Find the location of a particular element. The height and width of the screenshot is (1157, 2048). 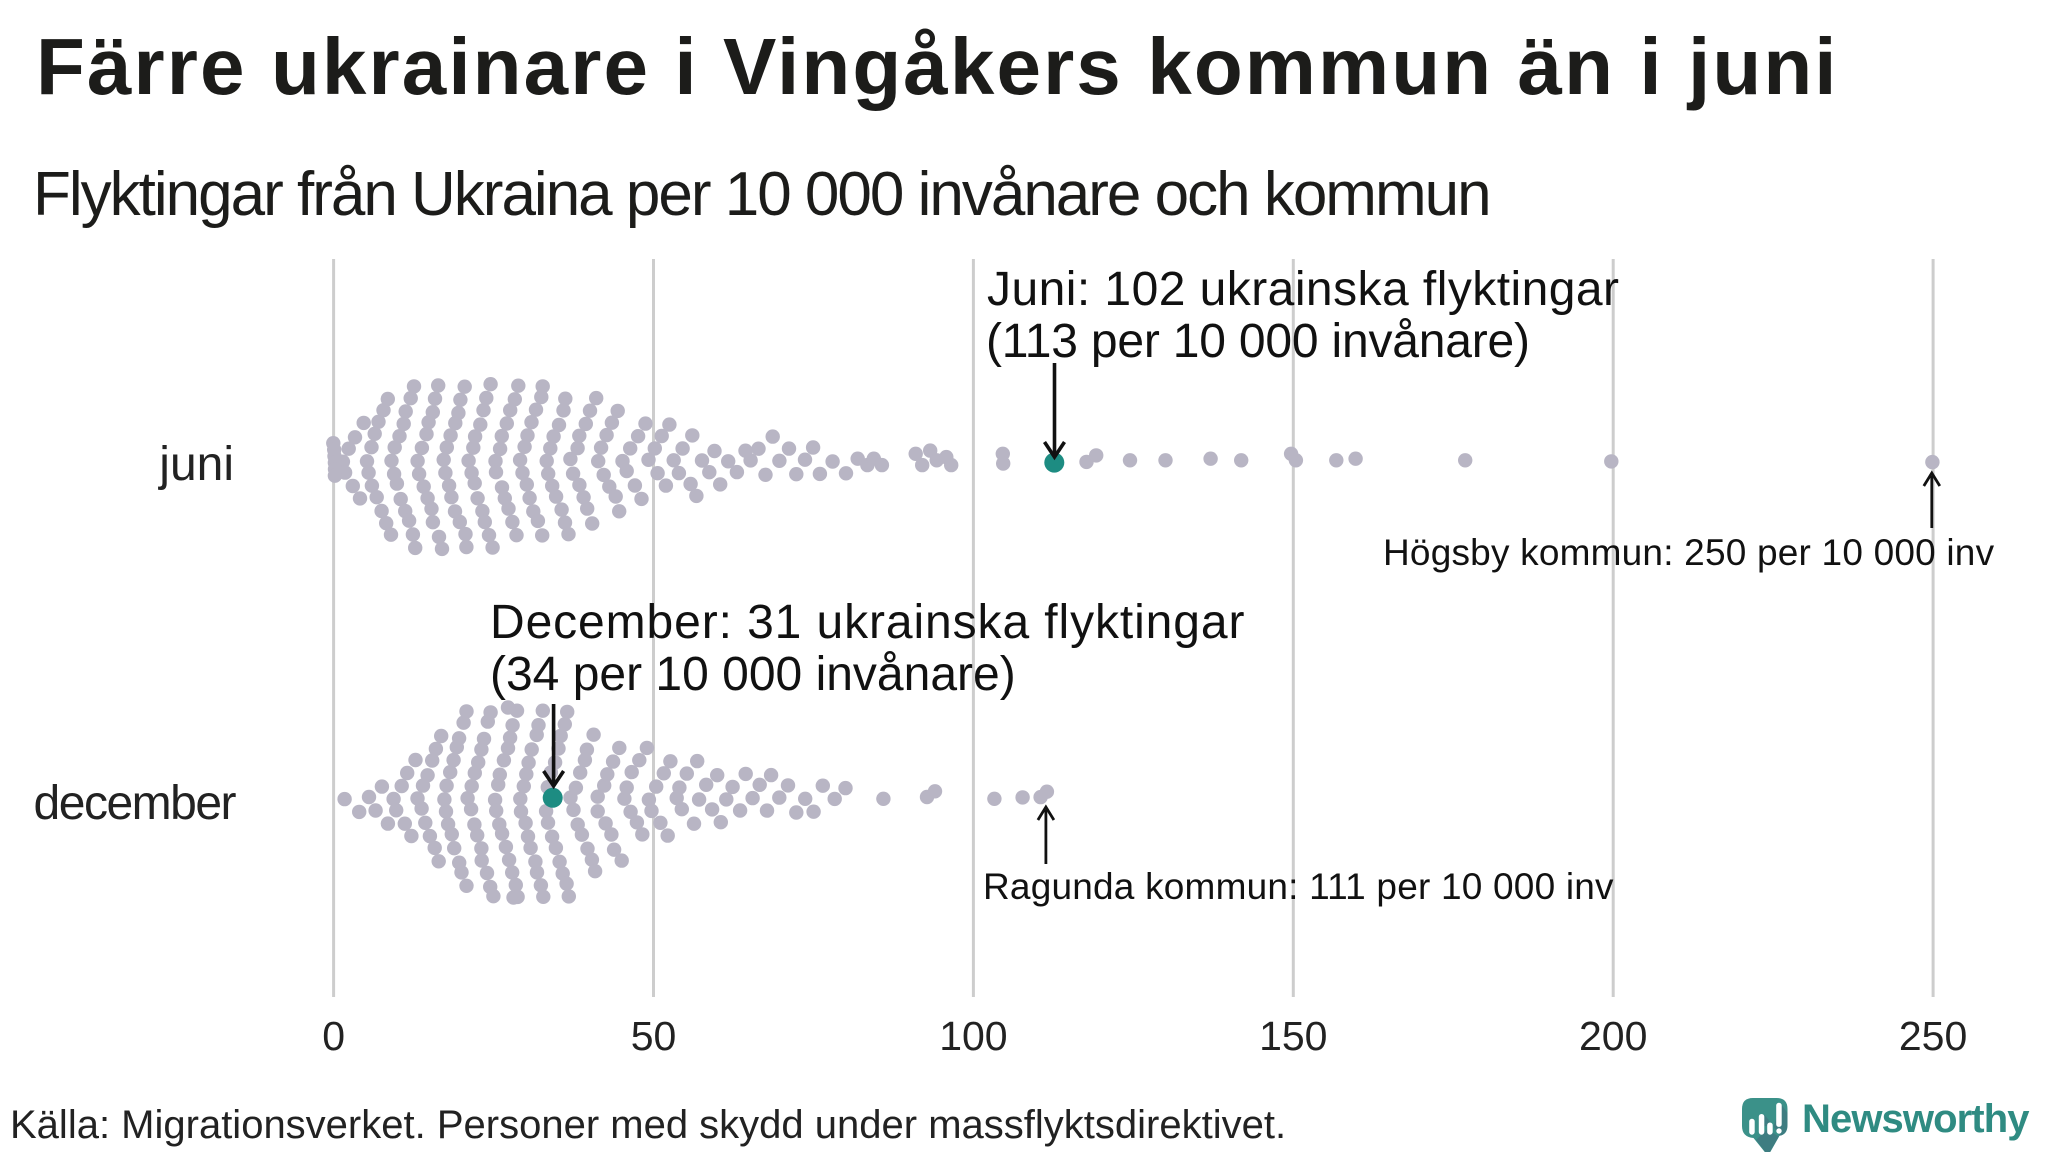

svg-text: juni is located at coordinates (195, 464).